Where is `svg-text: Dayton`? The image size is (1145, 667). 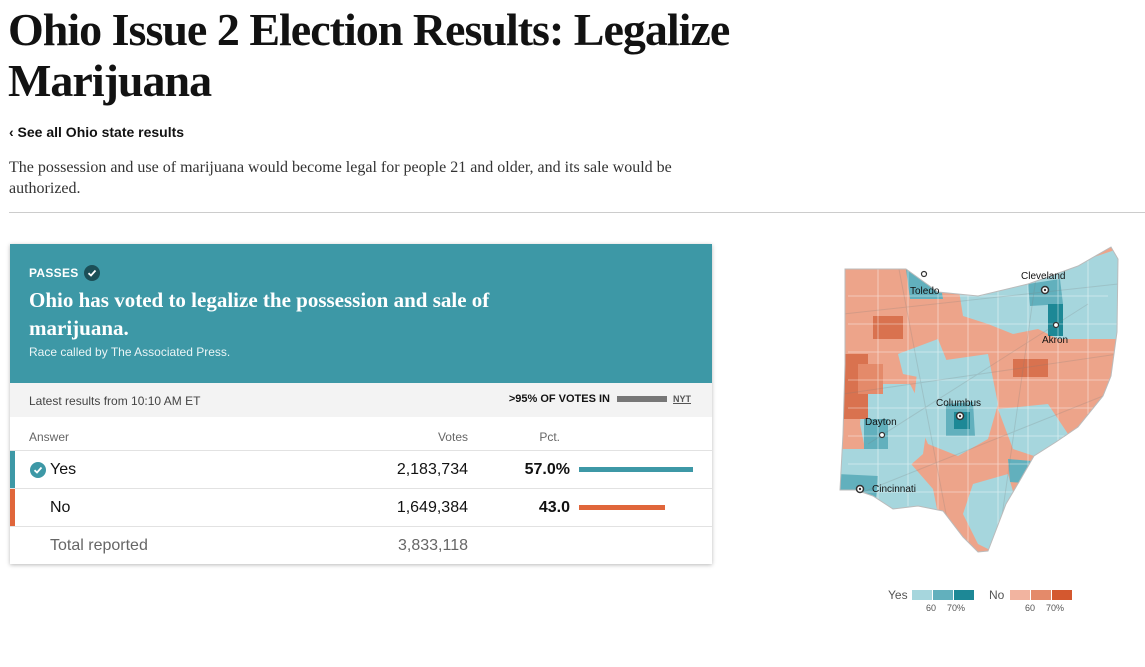
svg-text: Dayton is located at coordinates (881, 422).